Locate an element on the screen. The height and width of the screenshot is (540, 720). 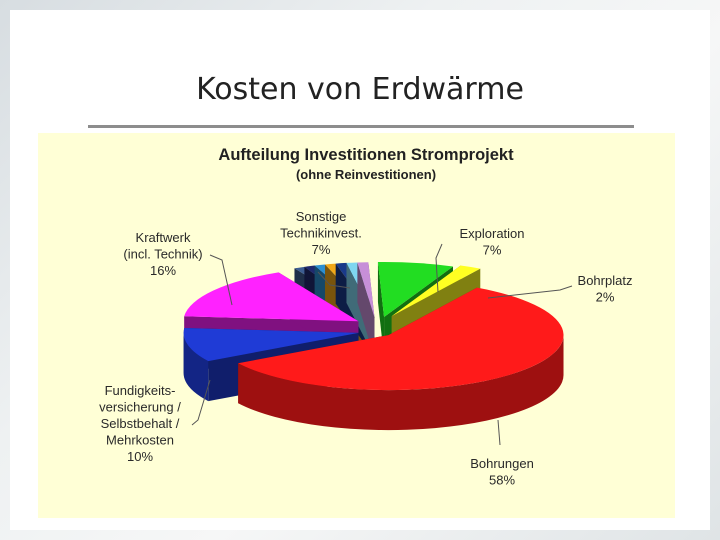
pie-slice-2-side is located at coordinates (401, 383).